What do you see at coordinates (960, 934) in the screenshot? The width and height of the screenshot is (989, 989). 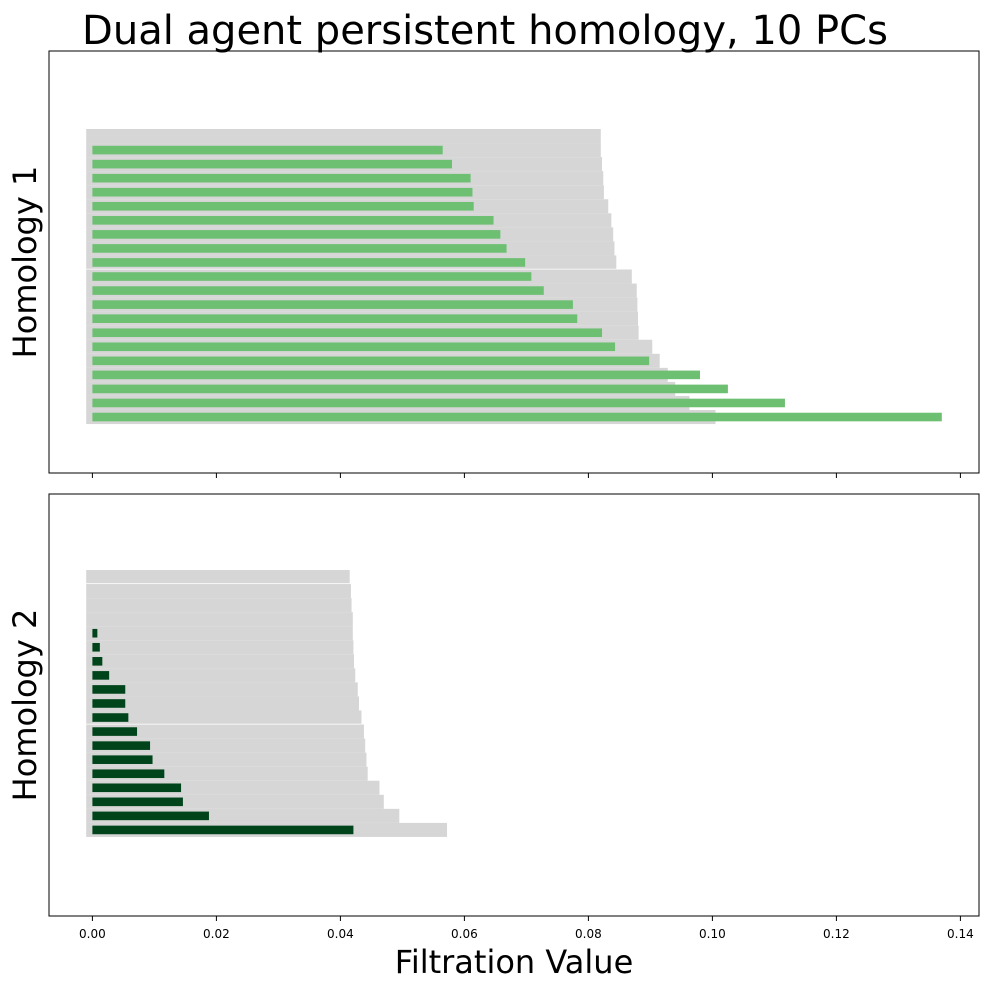 I see `x-tick-label: 0.14` at bounding box center [960, 934].